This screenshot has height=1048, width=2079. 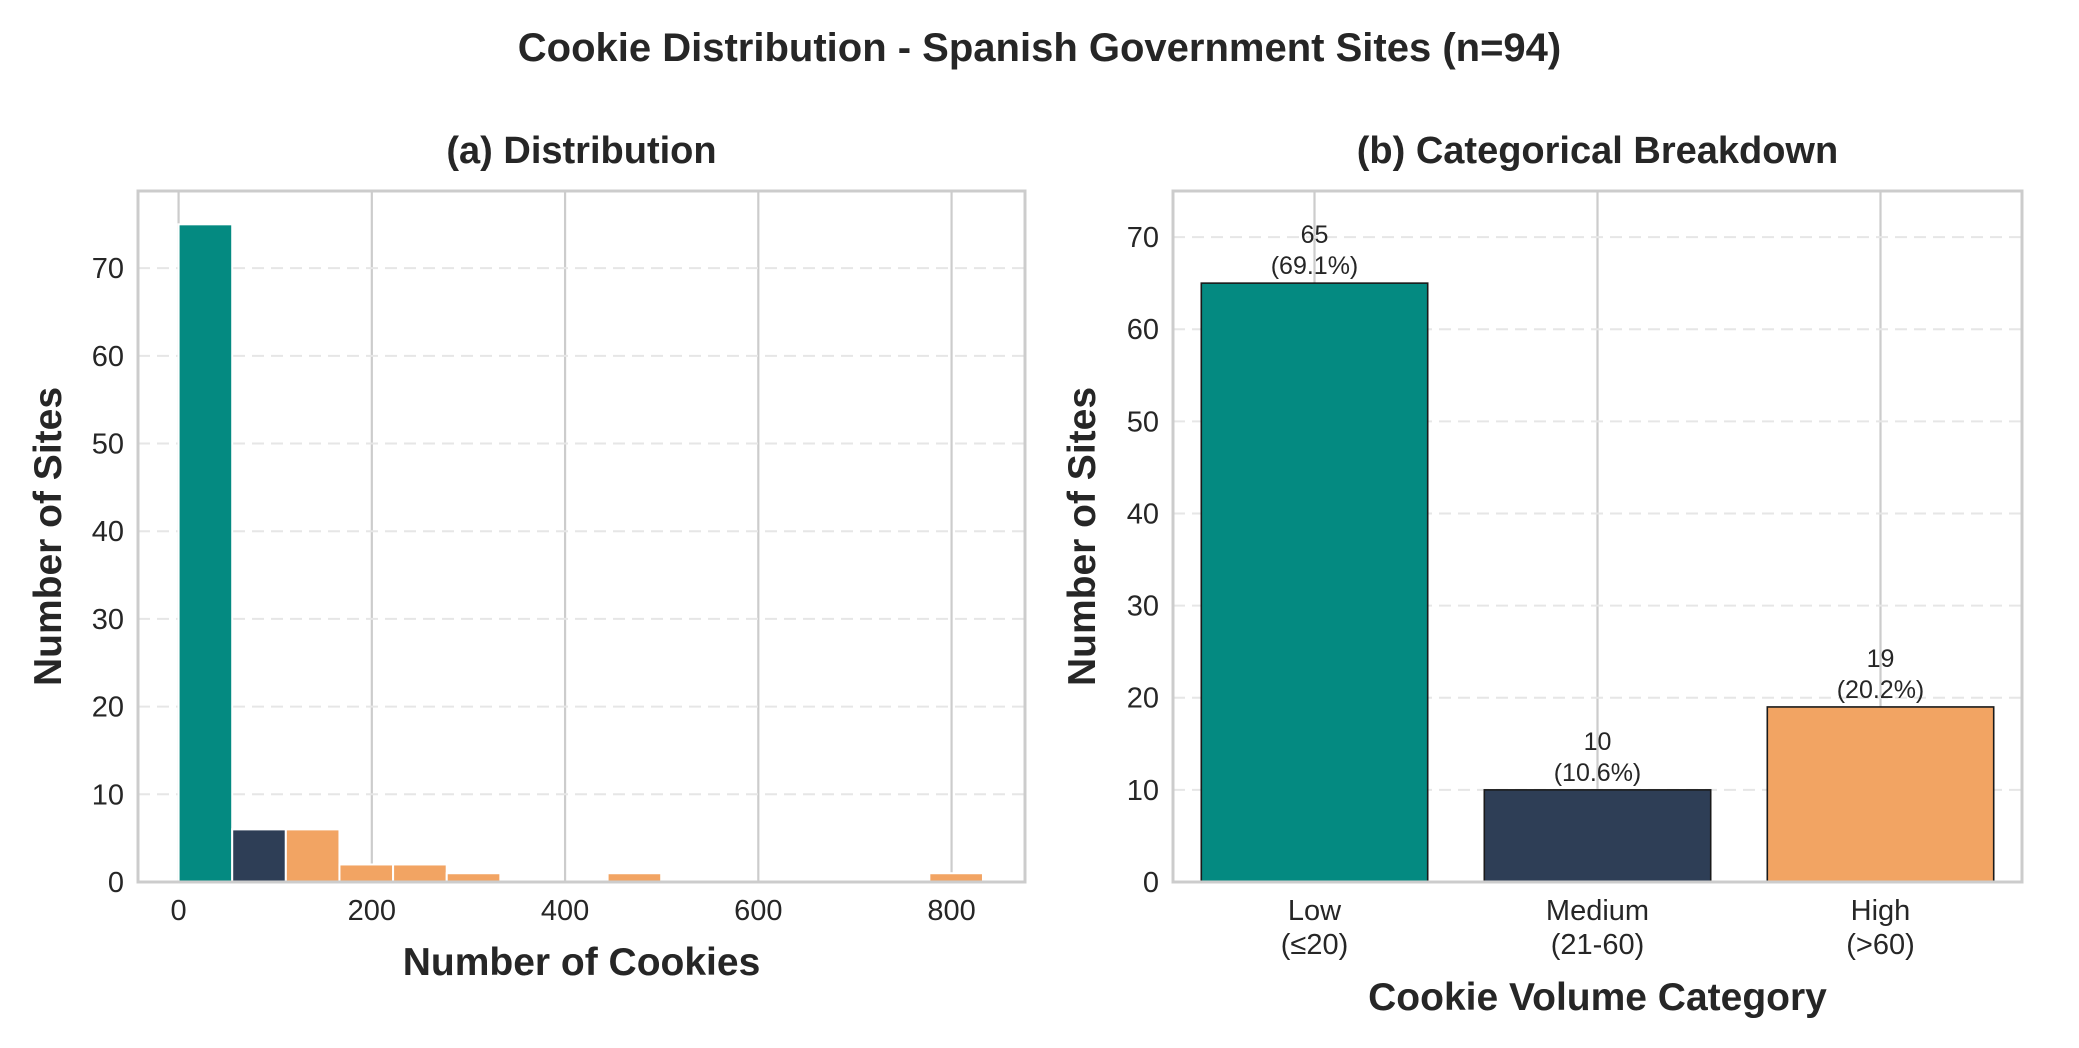 What do you see at coordinates (1598, 773) in the screenshot?
I see `bar-percent-label: (10.6%)` at bounding box center [1598, 773].